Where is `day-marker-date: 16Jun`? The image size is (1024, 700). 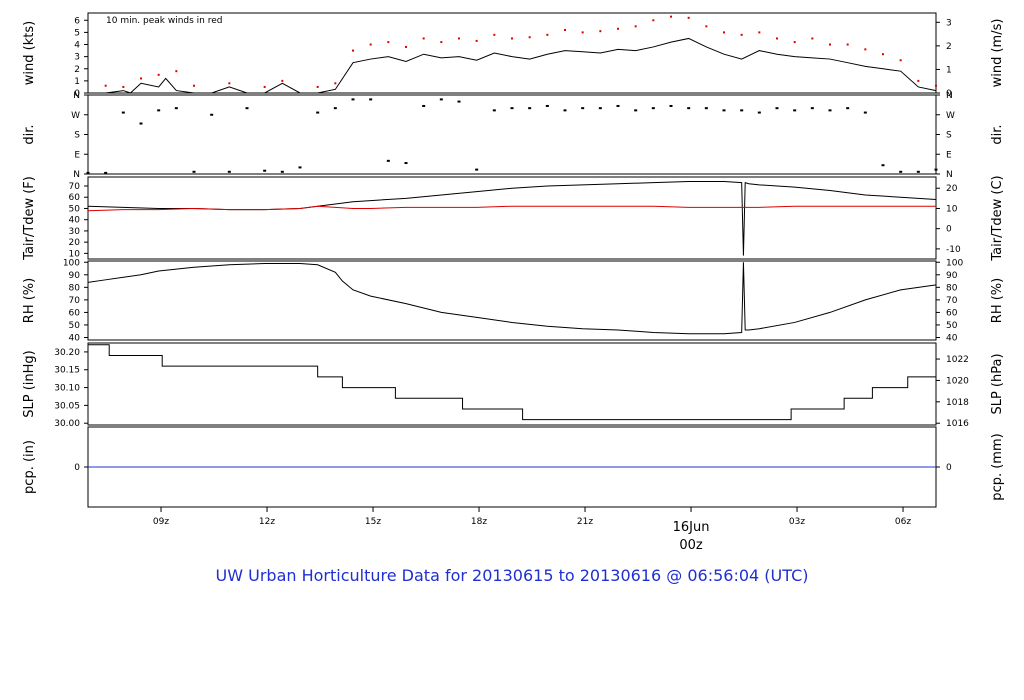 day-marker-date: 16Jun is located at coordinates (691, 527).